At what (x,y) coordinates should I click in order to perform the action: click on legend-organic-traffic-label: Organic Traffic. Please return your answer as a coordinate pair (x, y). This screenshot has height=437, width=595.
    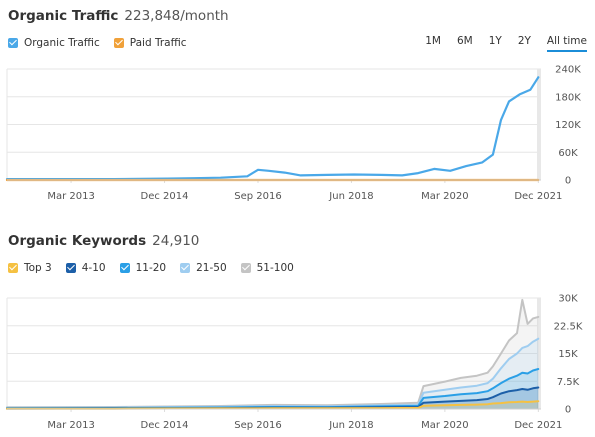
    Looking at the image, I should click on (62, 43).